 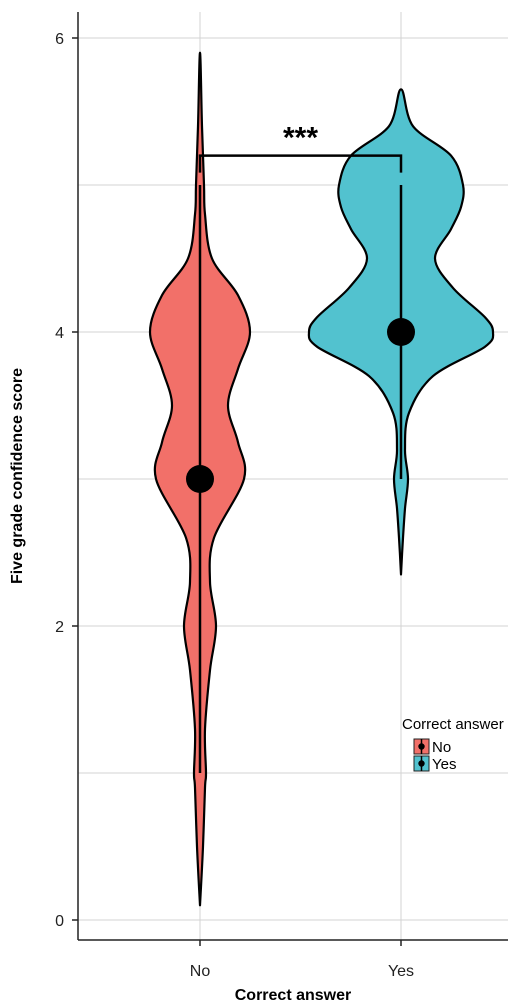 What do you see at coordinates (200, 971) in the screenshot?
I see `x-tick-label-no: No` at bounding box center [200, 971].